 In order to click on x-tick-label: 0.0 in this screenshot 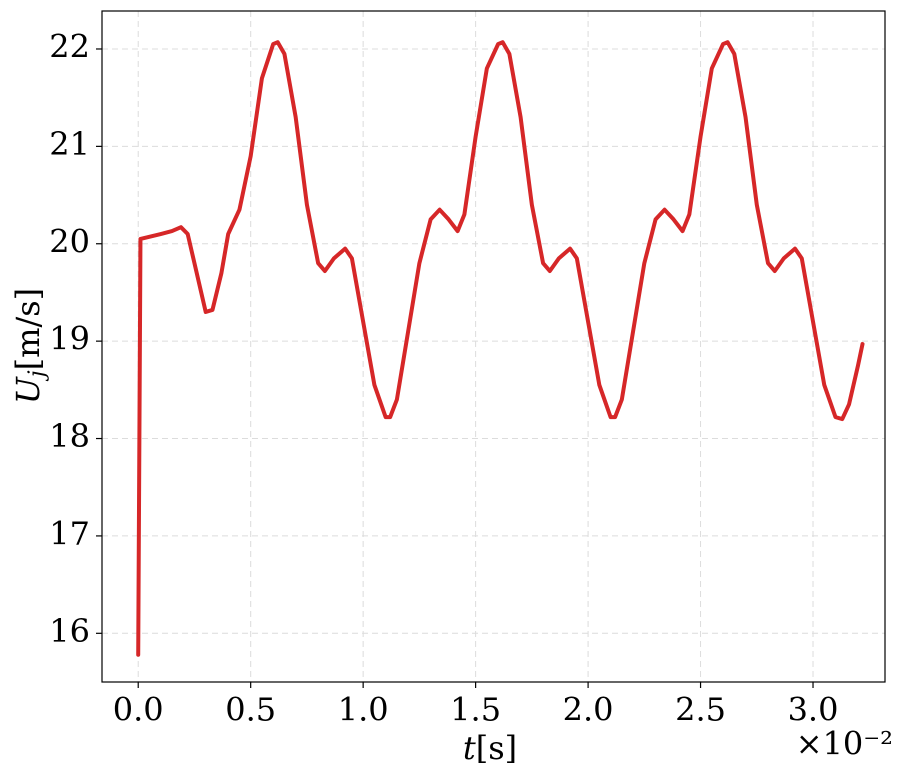, I will do `click(138, 710)`.